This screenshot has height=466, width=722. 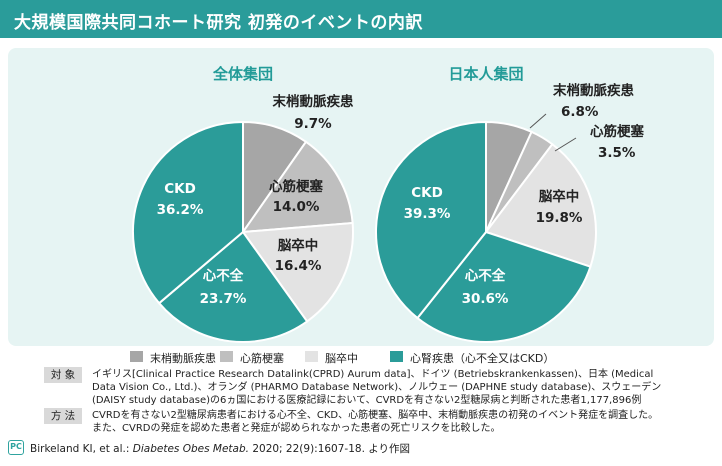 What do you see at coordinates (617, 153) in the screenshot?
I see `slice-value-label: 3.5%` at bounding box center [617, 153].